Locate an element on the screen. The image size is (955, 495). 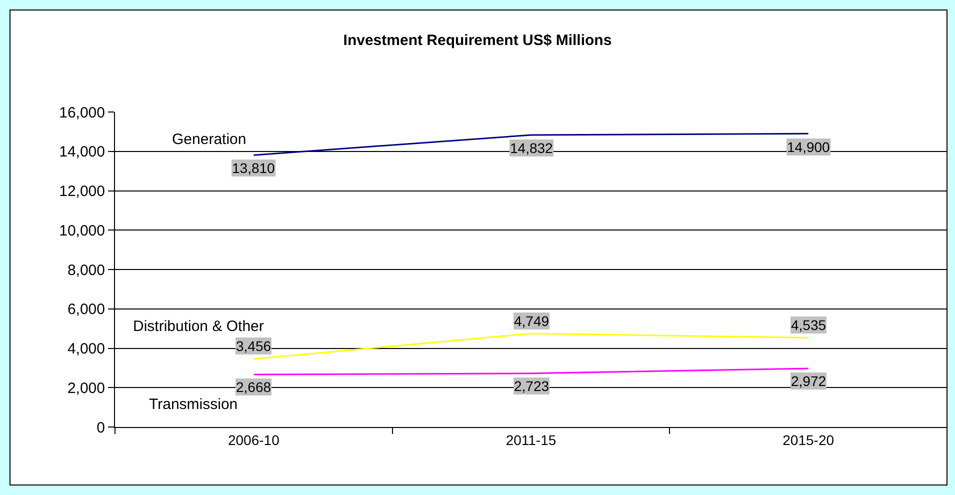
data-label: 4,535 is located at coordinates (808, 325).